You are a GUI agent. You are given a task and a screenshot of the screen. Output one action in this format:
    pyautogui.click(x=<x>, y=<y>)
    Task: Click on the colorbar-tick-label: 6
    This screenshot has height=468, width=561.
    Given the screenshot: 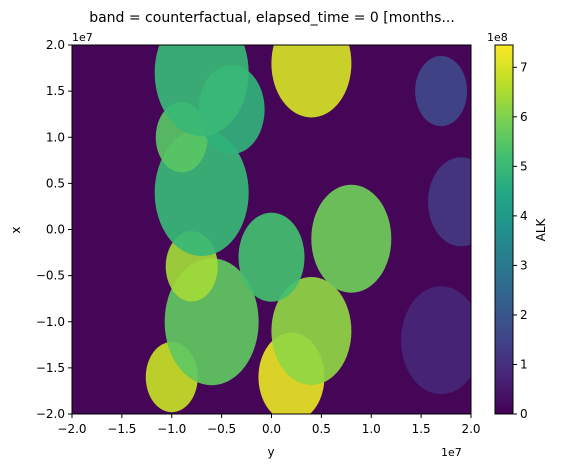 What is the action you would take?
    pyautogui.click(x=524, y=117)
    